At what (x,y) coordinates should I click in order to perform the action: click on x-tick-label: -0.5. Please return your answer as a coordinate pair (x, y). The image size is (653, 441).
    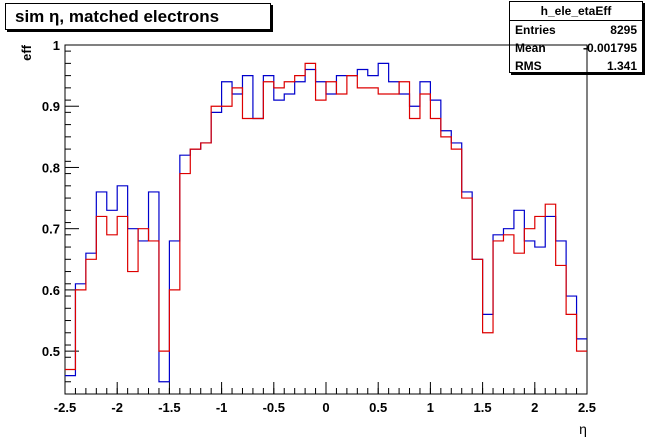
    Looking at the image, I should click on (274, 407).